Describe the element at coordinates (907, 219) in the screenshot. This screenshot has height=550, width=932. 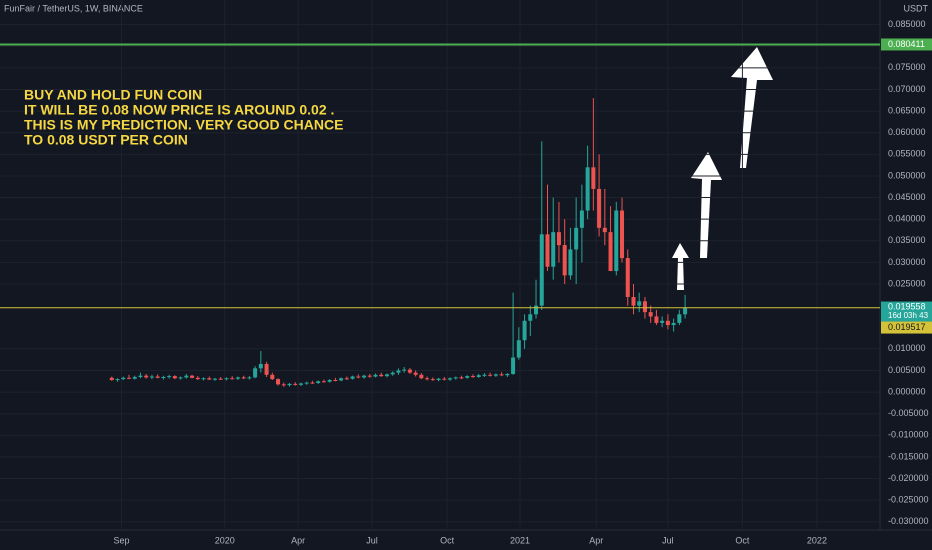
I see `y-tick-label: 0.040000` at that location.